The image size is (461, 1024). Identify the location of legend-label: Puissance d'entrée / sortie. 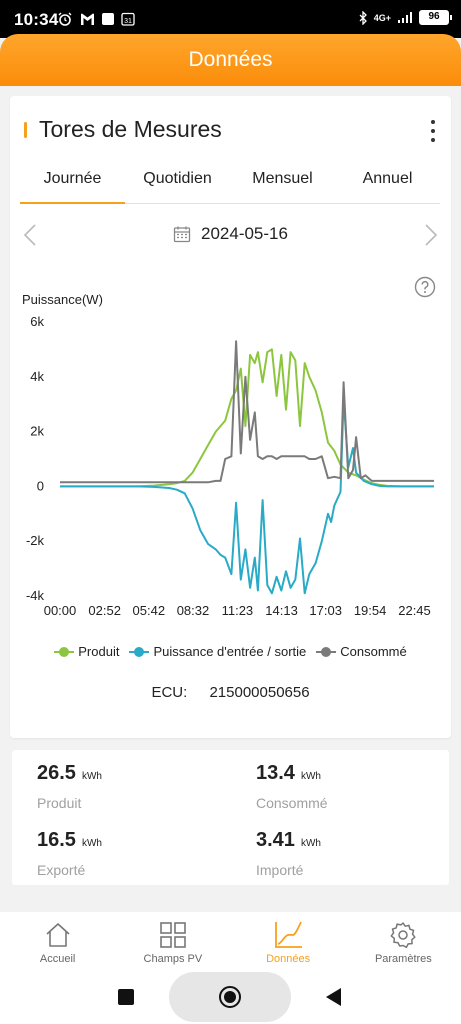
(230, 651).